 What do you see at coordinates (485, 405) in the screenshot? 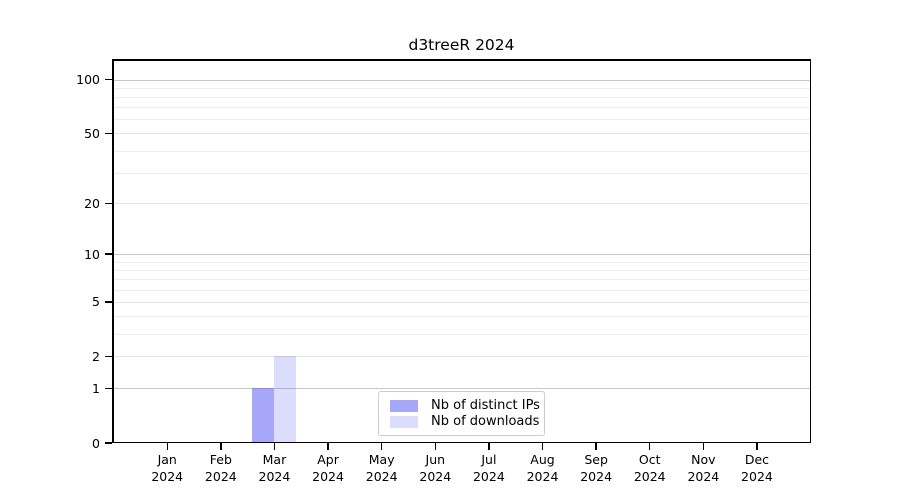
I see `legend-label-distinct-ips: Nb of distinct IPs` at bounding box center [485, 405].